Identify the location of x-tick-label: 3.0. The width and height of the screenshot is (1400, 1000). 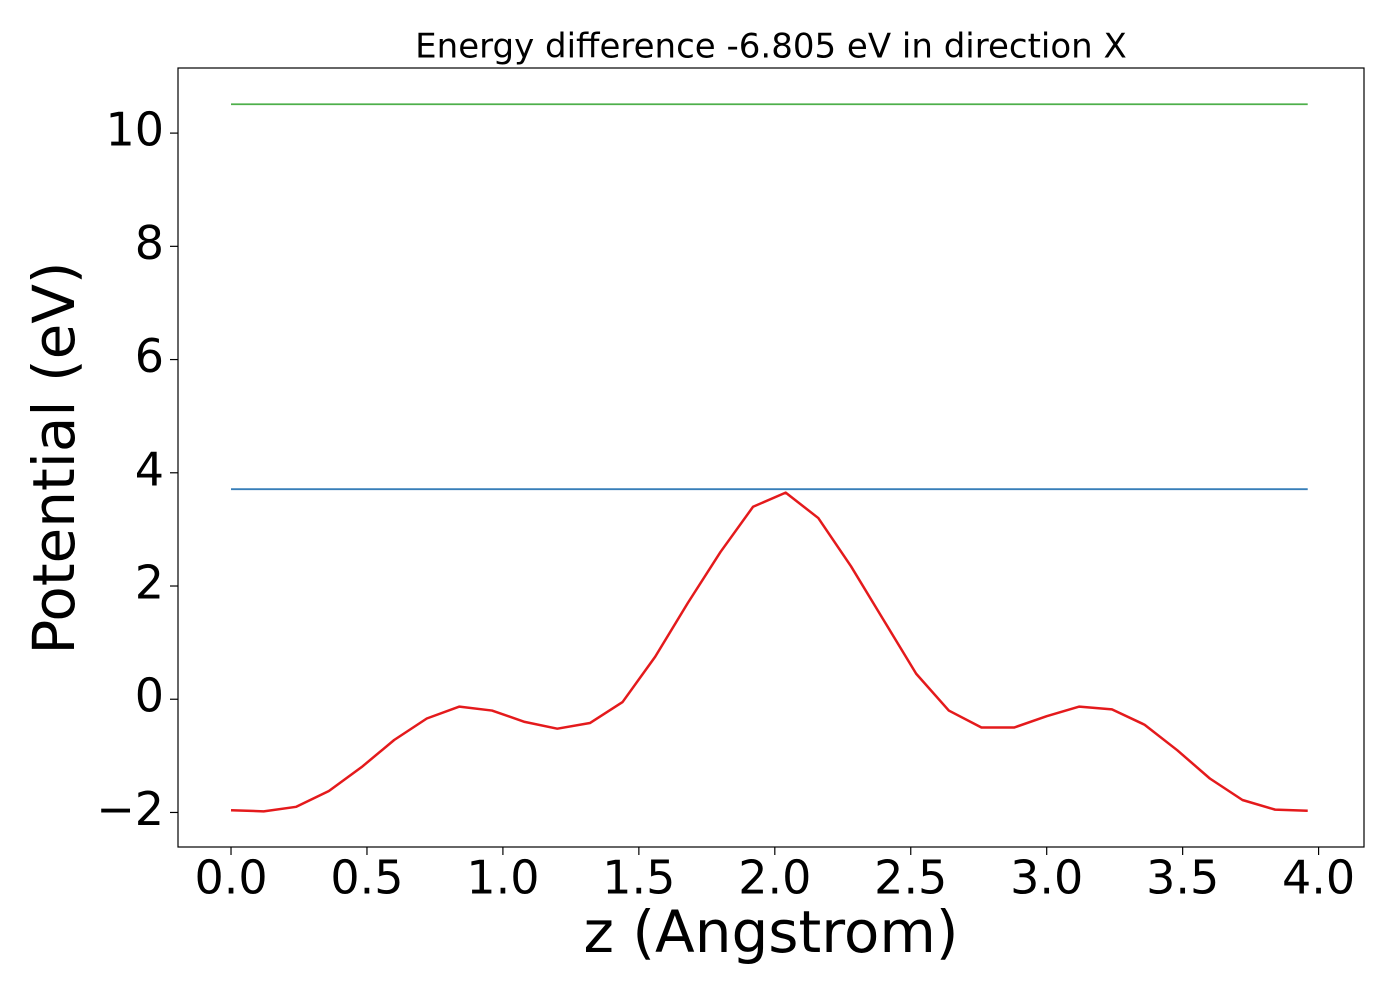
(1046, 878).